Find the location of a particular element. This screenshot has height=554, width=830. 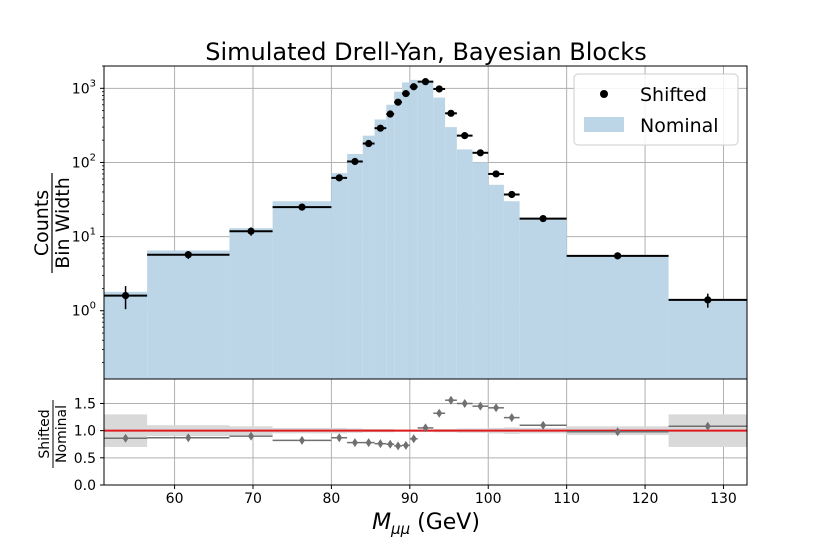

ratio-points is located at coordinates (425, 423).